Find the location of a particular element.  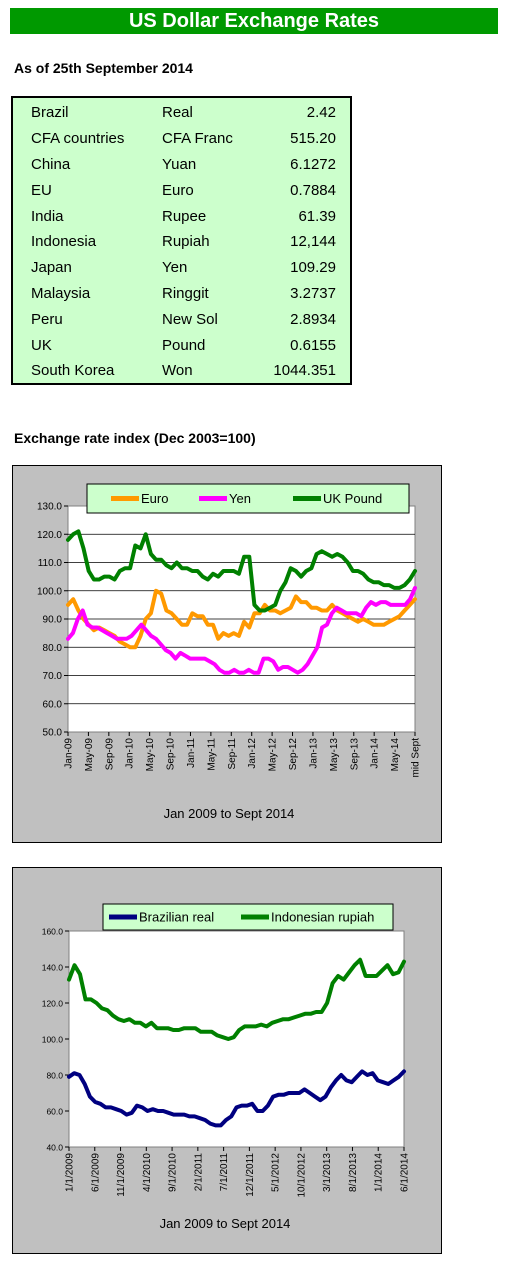

x-tick-label: Jan-10 is located at coordinates (130, 753).